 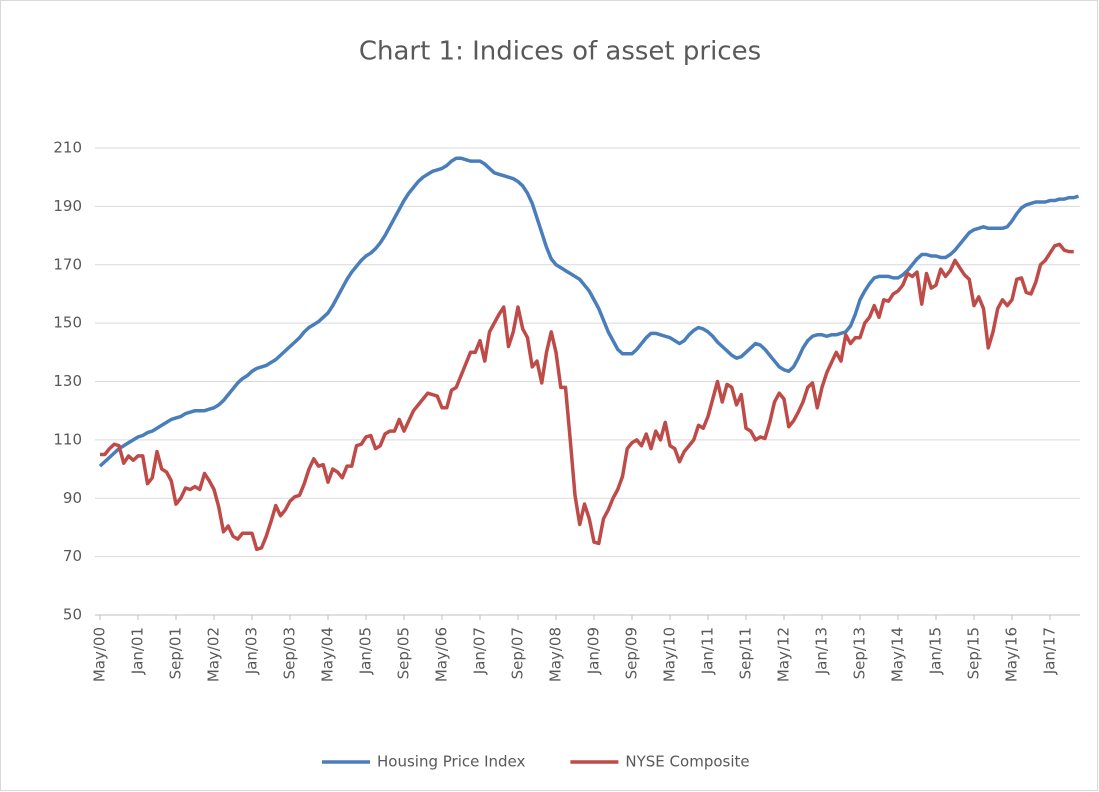 I want to click on x-tick-label: May/12, so click(x=784, y=654).